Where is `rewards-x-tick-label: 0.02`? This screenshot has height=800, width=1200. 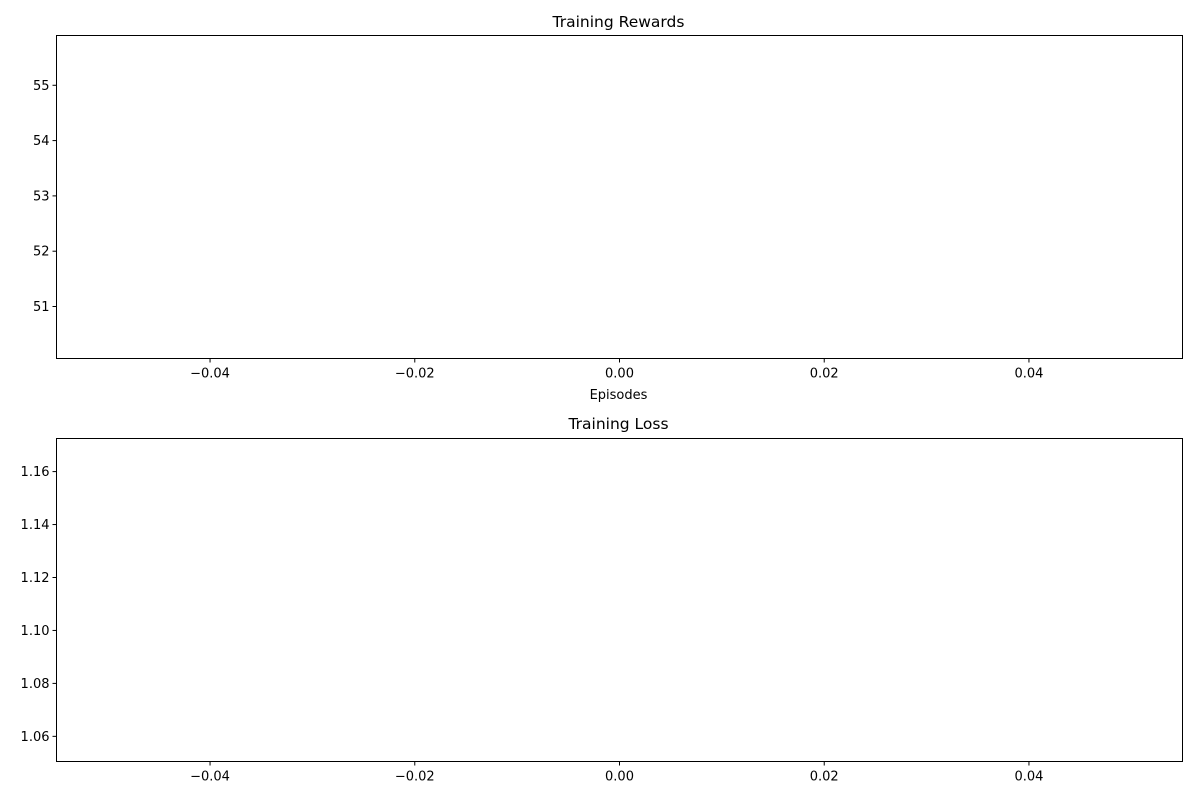 rewards-x-tick-label: 0.02 is located at coordinates (824, 374).